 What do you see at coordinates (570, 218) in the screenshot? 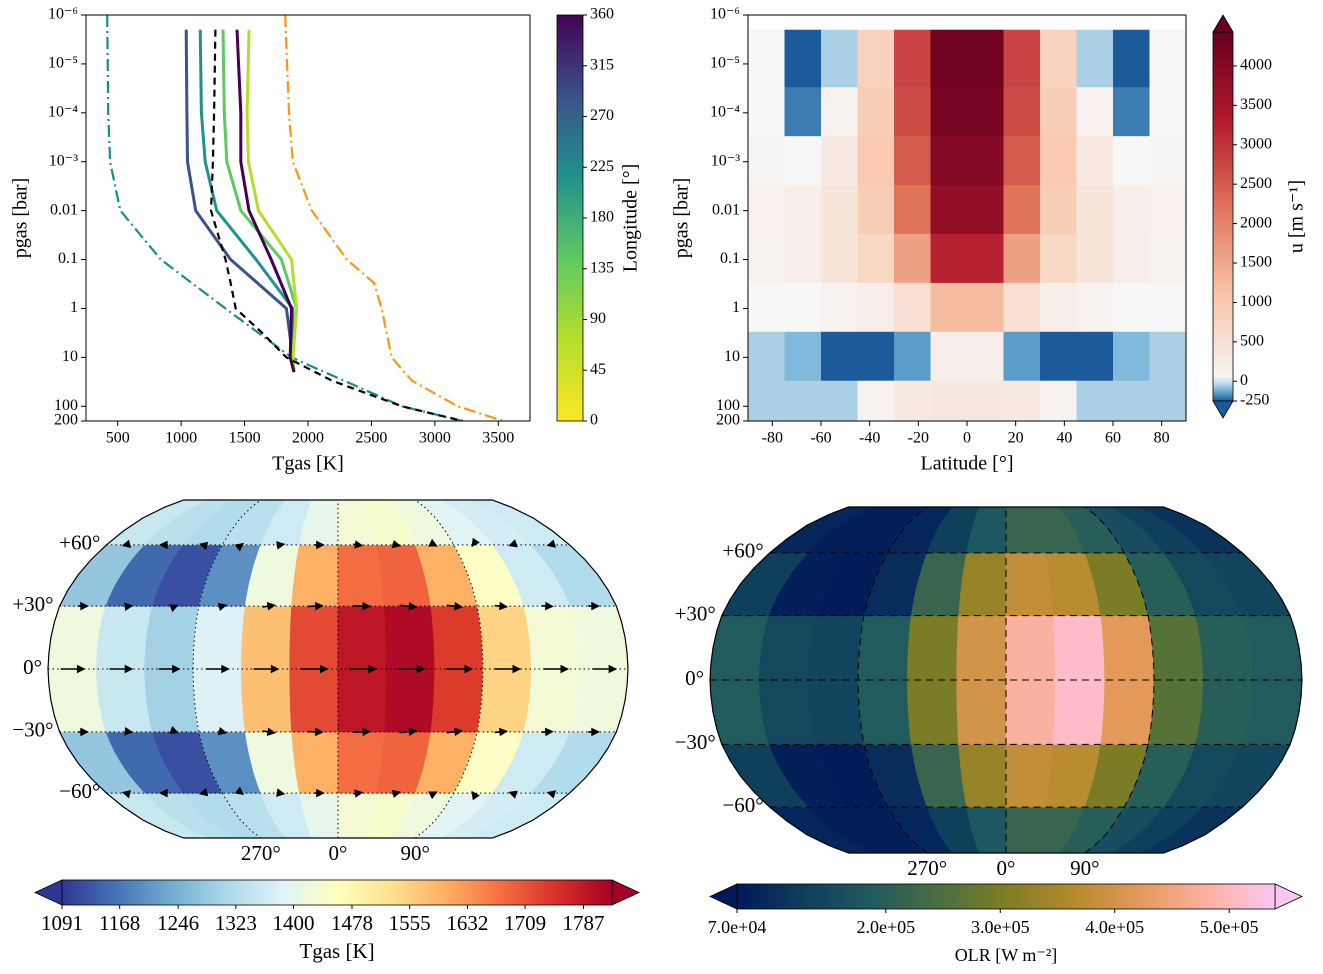
I see `colorbar` at bounding box center [570, 218].